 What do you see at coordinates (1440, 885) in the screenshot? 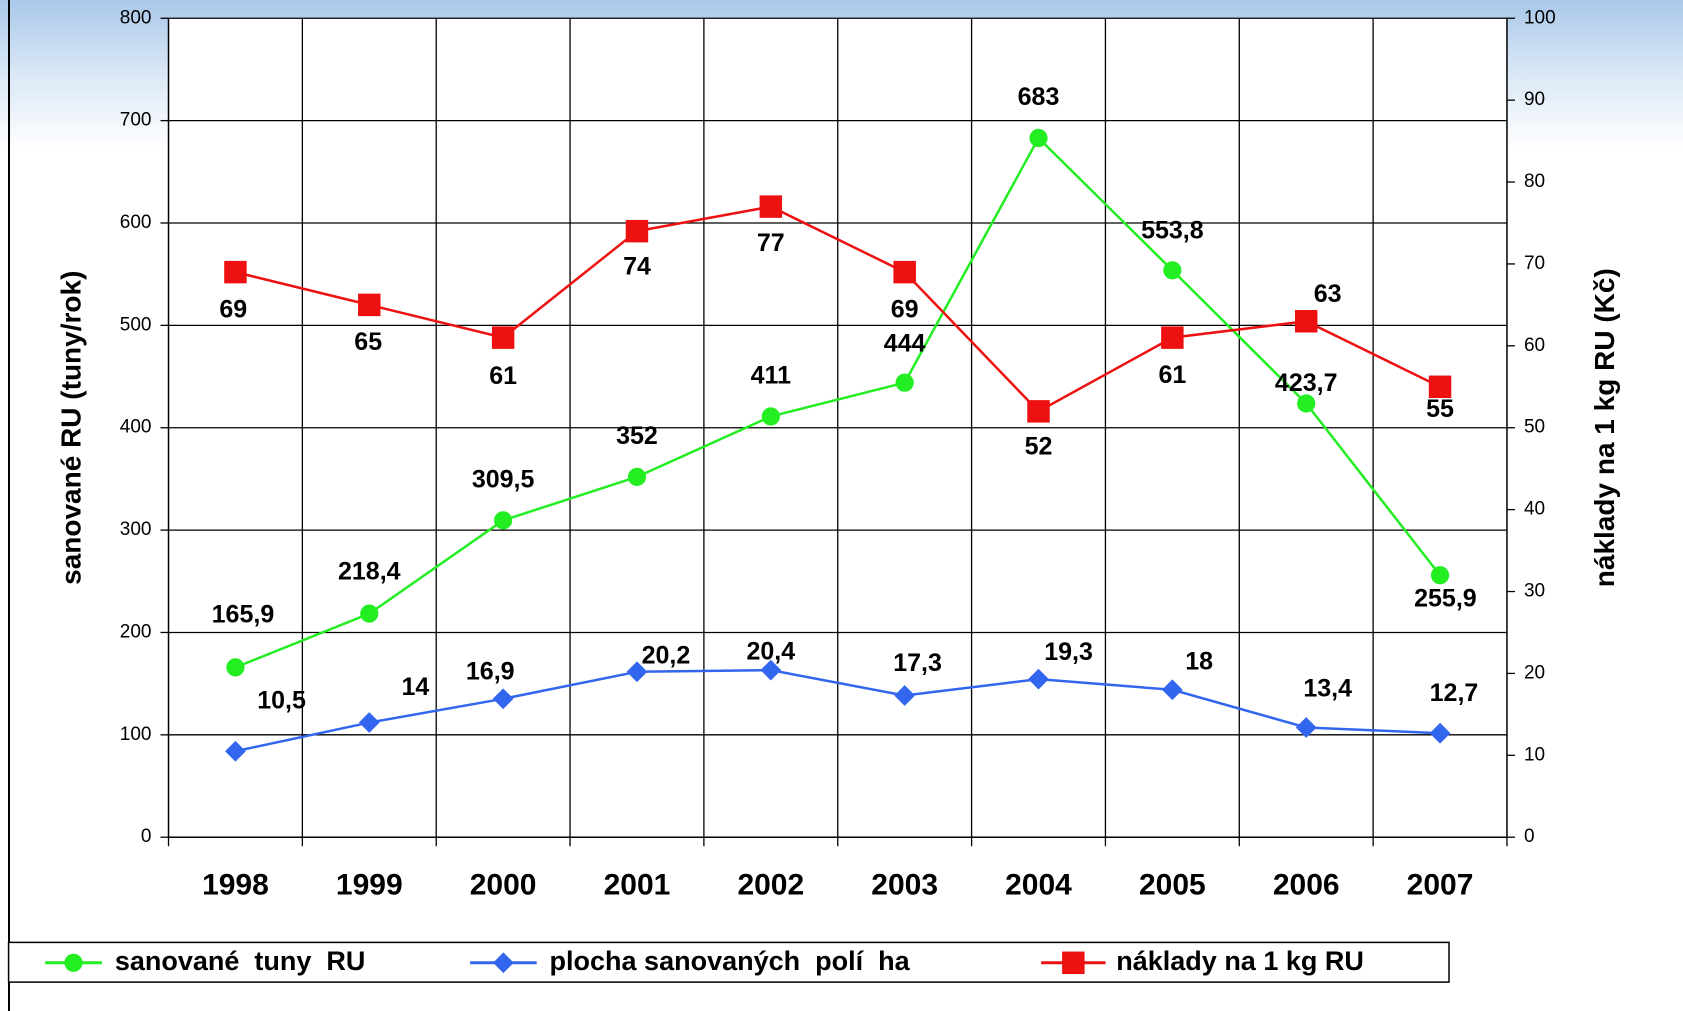
I see `x-tick-label: 2007` at bounding box center [1440, 885].